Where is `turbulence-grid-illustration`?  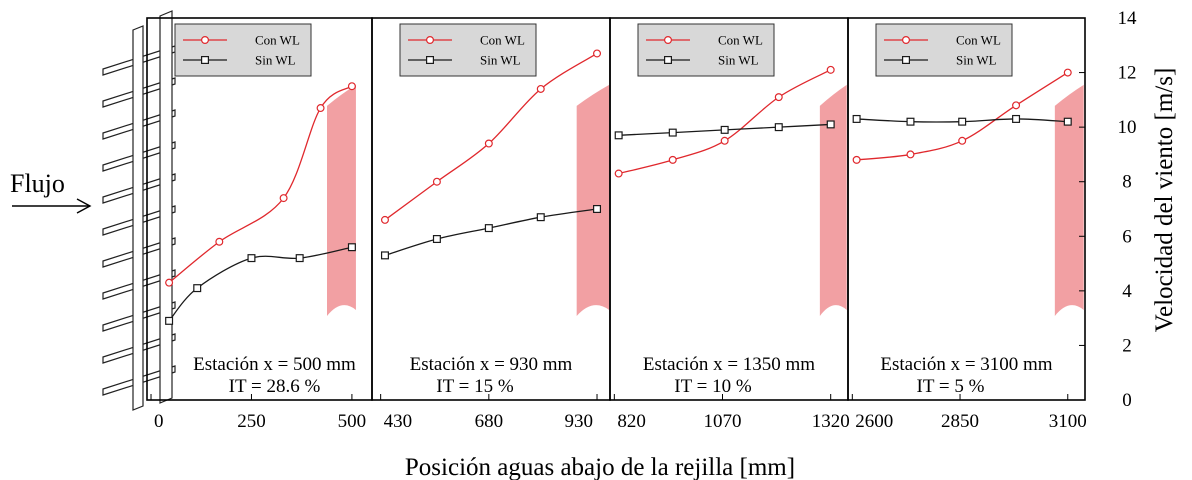
turbulence-grid-illustration is located at coordinates (139, 210).